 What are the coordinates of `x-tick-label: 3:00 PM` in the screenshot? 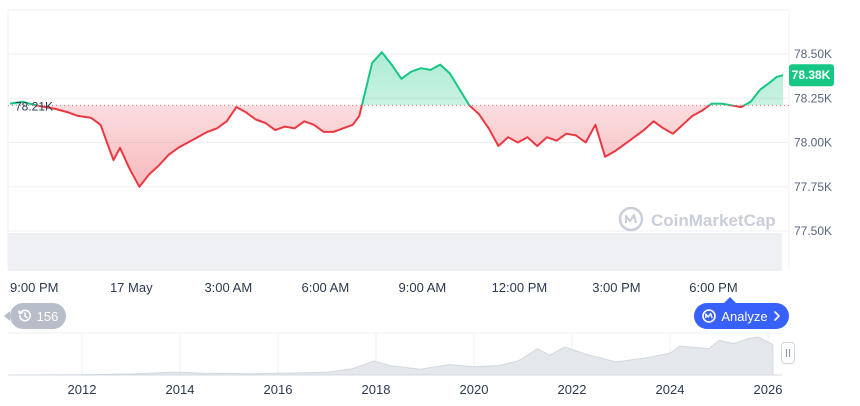 It's located at (616, 287).